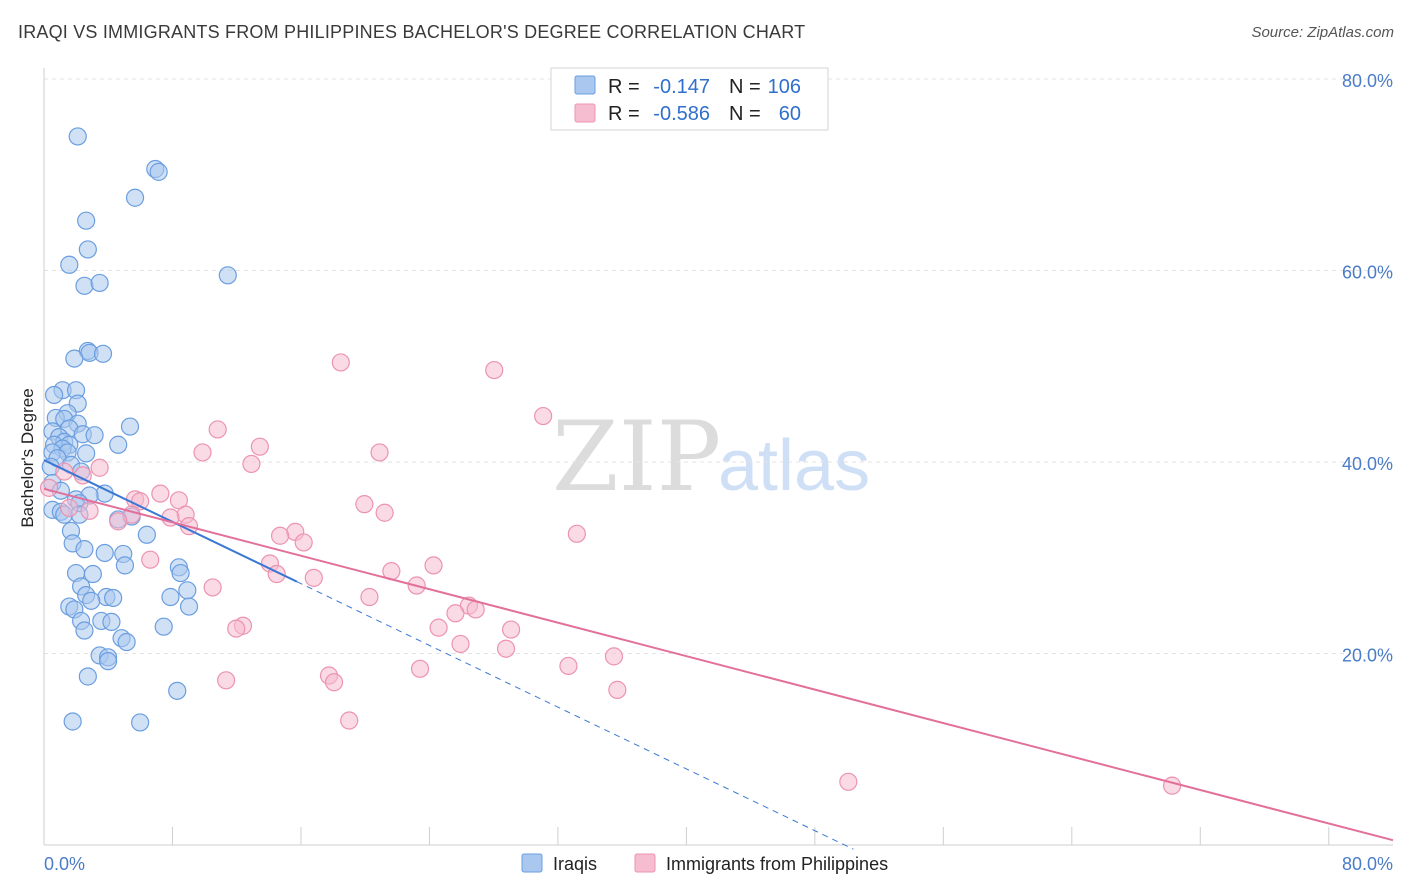 The image size is (1406, 892). What do you see at coordinates (1367, 864) in the screenshot?
I see `x-tick-label-max: 80.0%` at bounding box center [1367, 864].